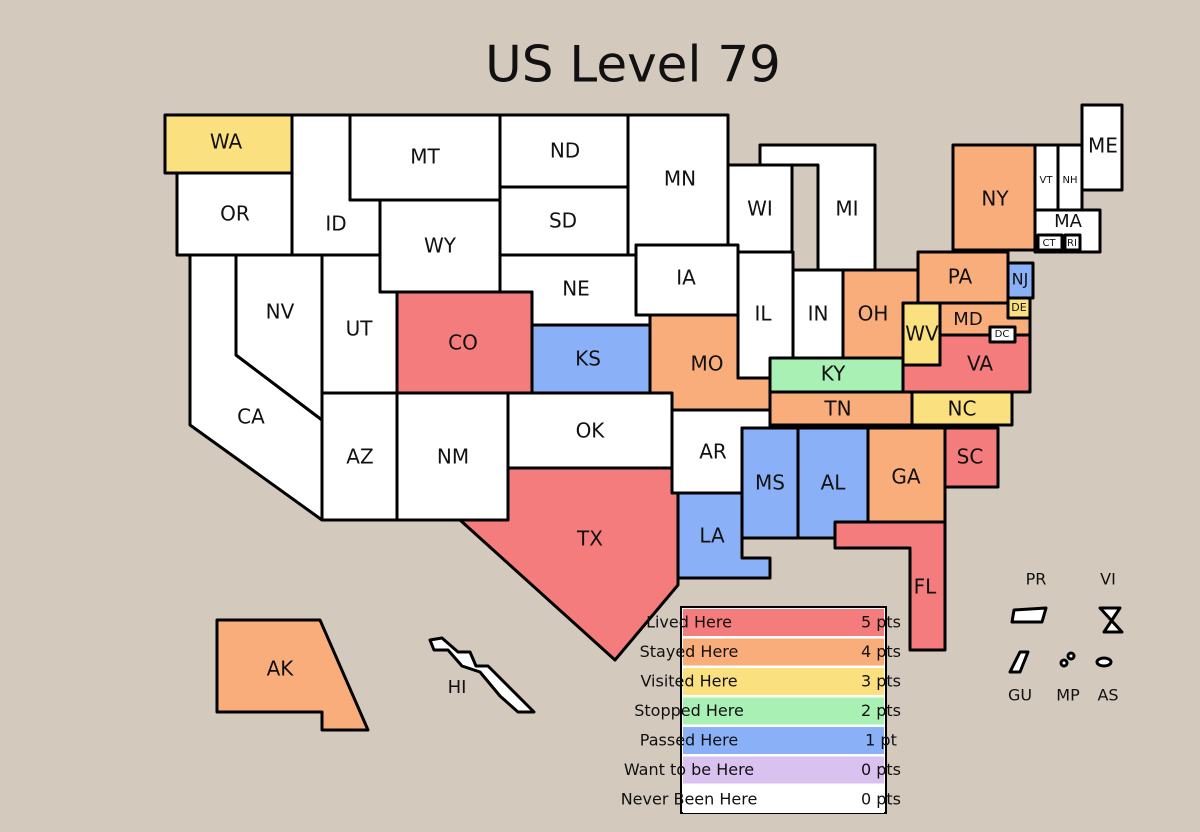 This screenshot has height=832, width=1200. I want to click on state: CT, so click(1050, 242).